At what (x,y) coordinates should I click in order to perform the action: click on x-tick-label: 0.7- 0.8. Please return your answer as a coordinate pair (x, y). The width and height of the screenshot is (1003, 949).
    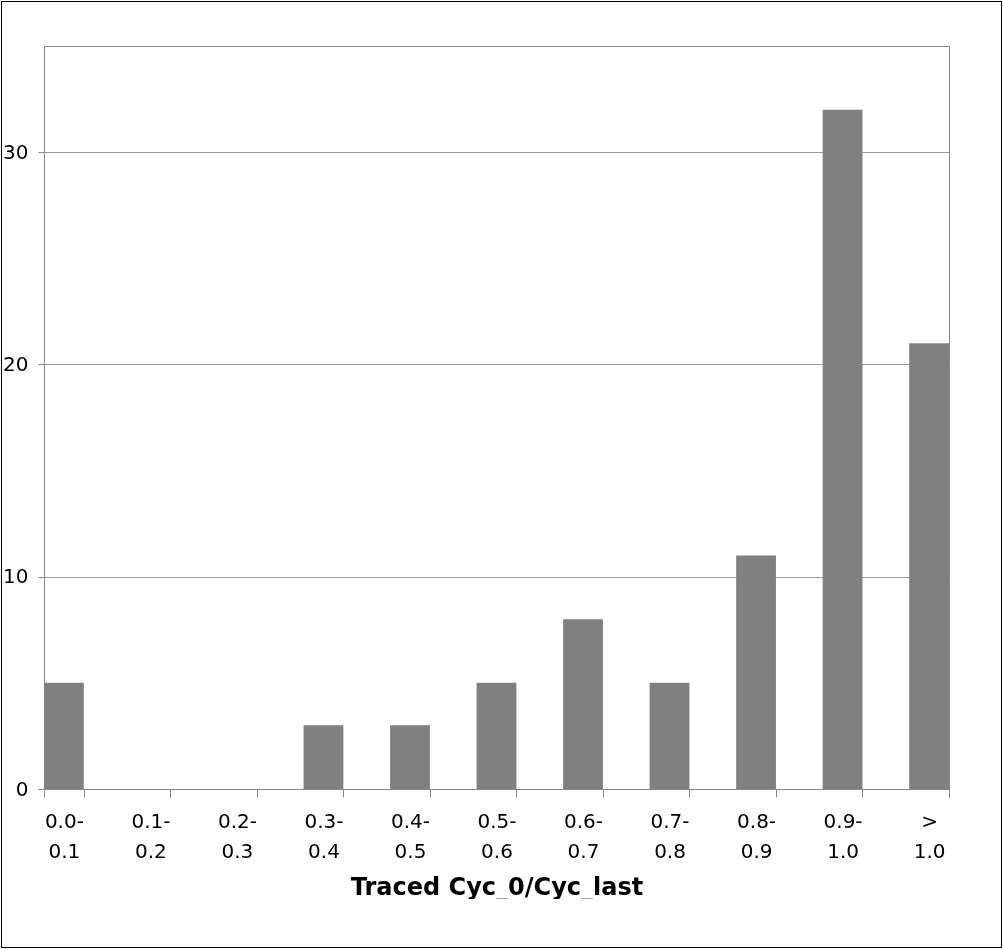
    Looking at the image, I should click on (670, 835).